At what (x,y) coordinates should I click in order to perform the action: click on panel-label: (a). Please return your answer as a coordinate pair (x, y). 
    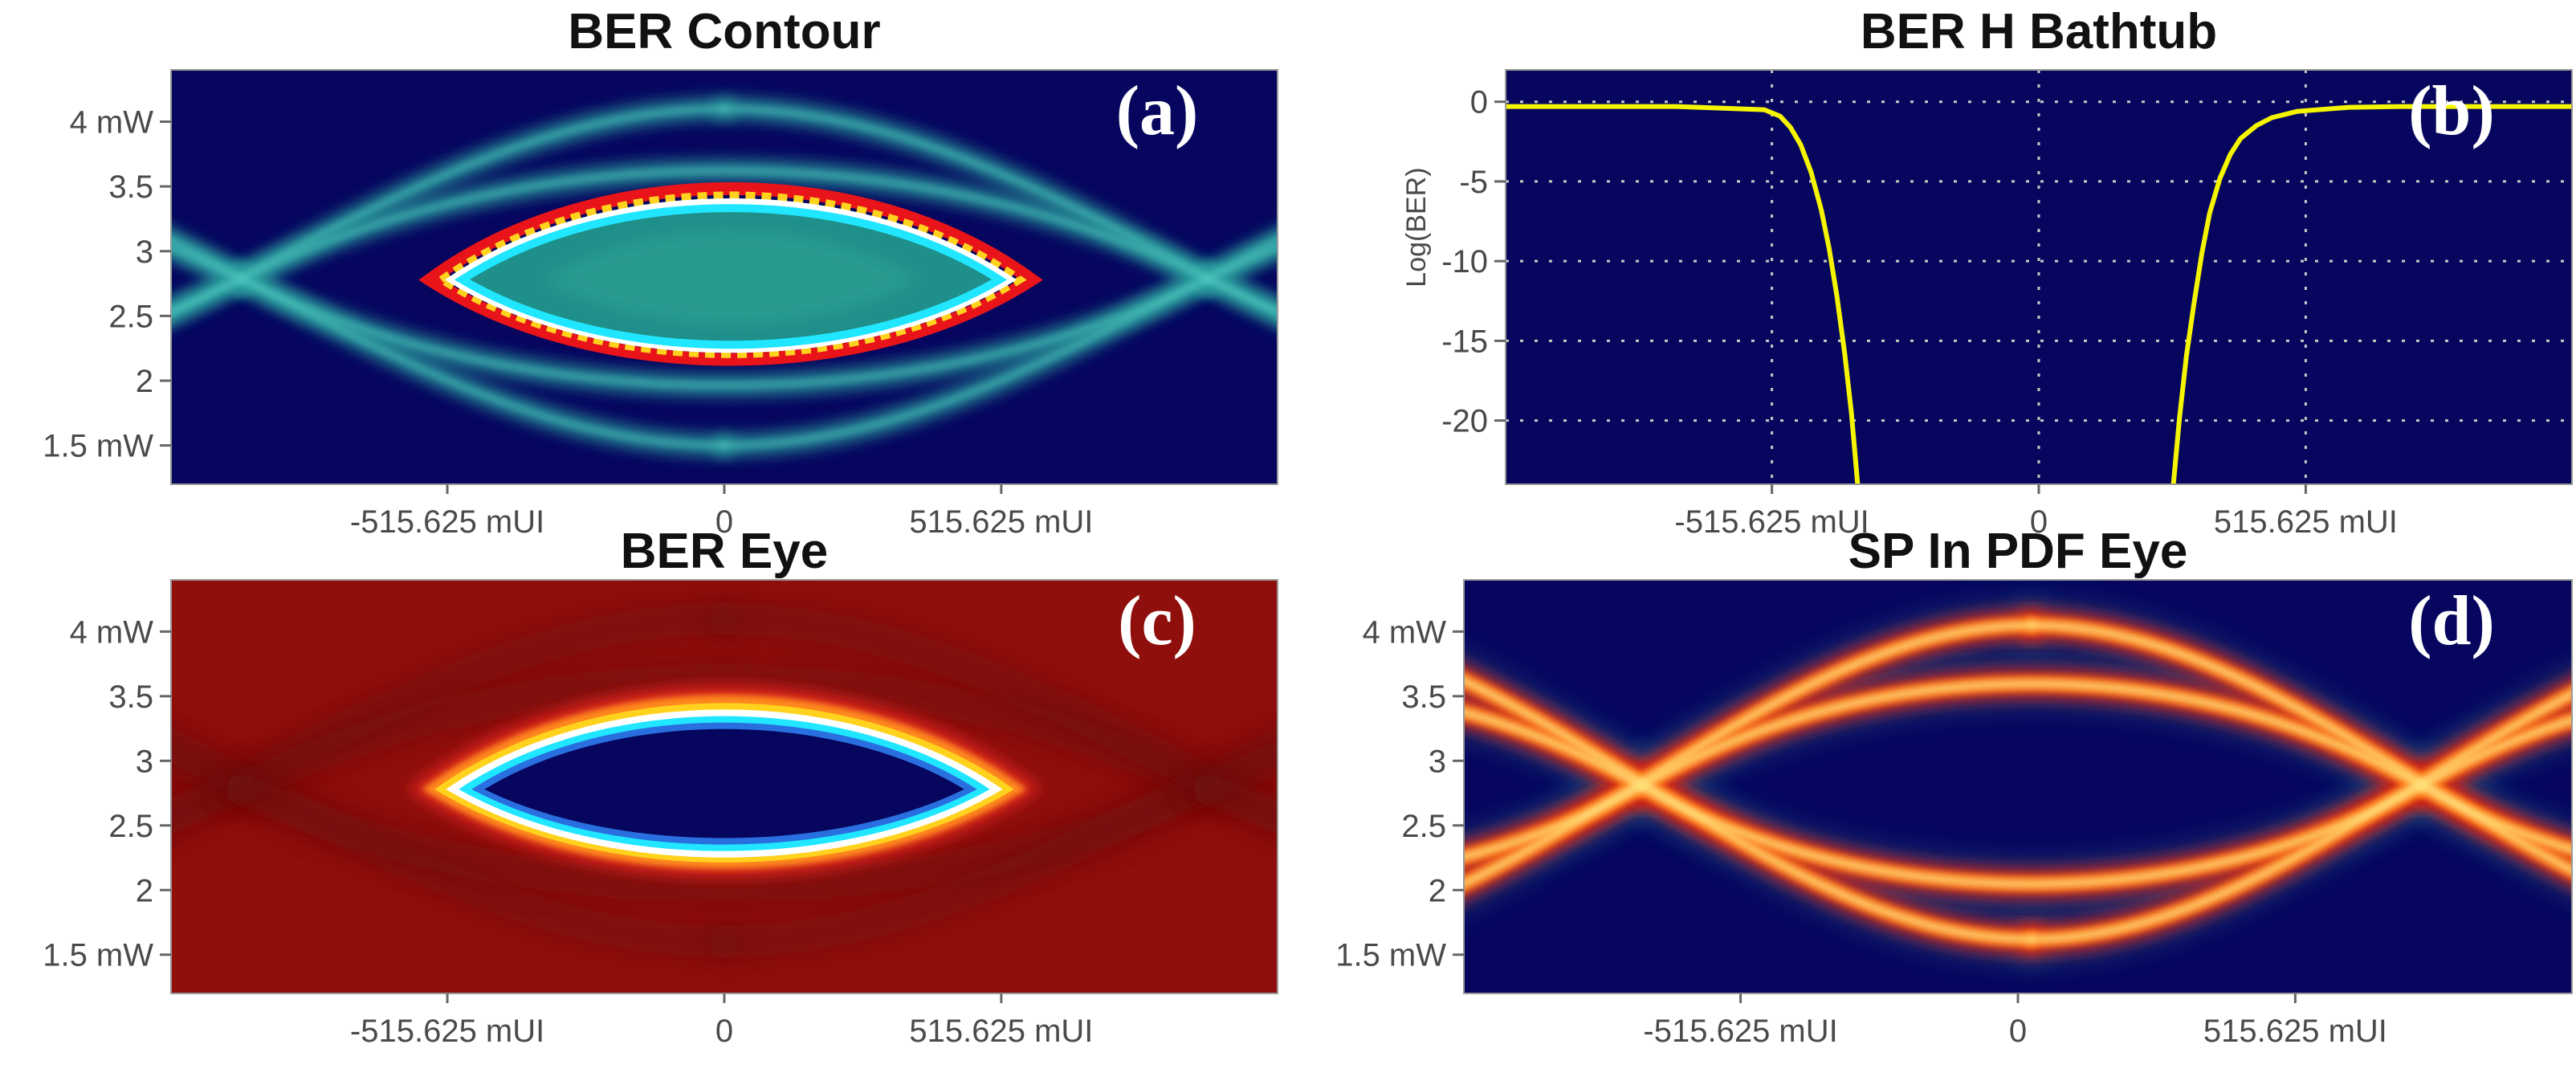
    Looking at the image, I should click on (1157, 111).